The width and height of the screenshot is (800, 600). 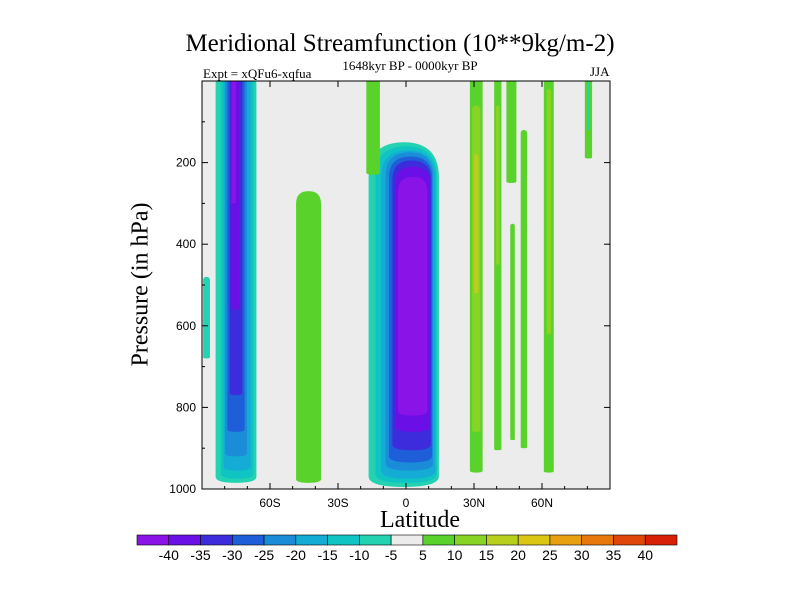 What do you see at coordinates (420, 520) in the screenshot?
I see `x-axis-title: Latitude` at bounding box center [420, 520].